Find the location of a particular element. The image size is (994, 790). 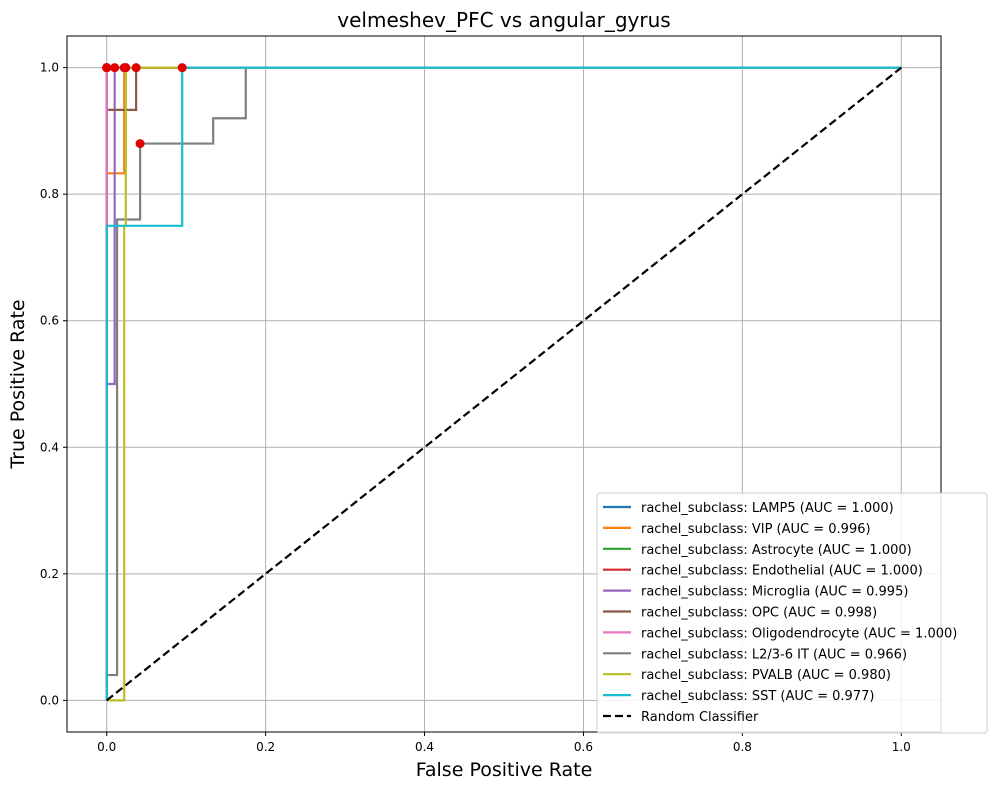

y-tick-label: 0.2 is located at coordinates (49, 574).